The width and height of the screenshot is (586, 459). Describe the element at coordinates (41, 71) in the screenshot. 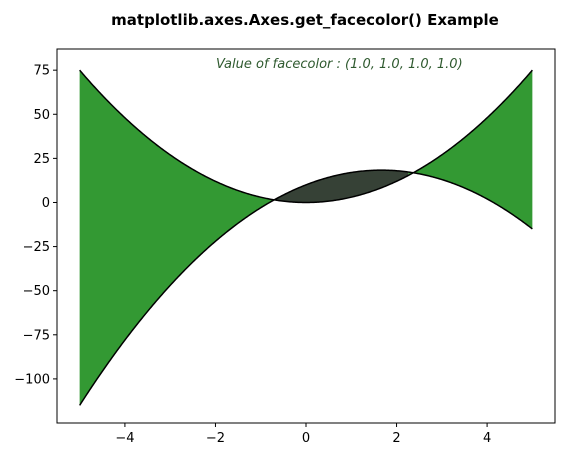

I see `y-tick-label: 75` at that location.